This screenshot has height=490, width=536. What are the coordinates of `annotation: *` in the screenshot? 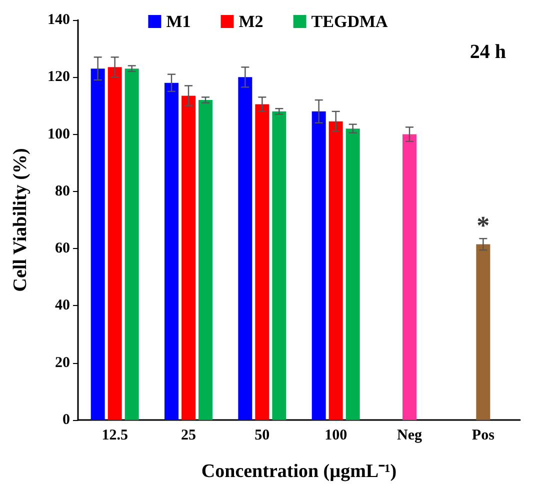 It's located at (483, 225).